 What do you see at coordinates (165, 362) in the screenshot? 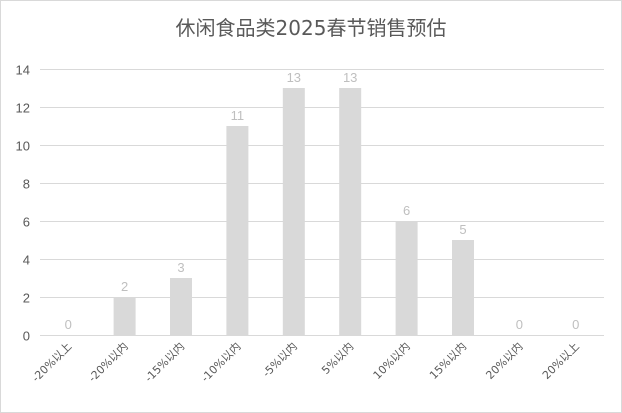
I see `x-tick-label: -15%以内` at bounding box center [165, 362].